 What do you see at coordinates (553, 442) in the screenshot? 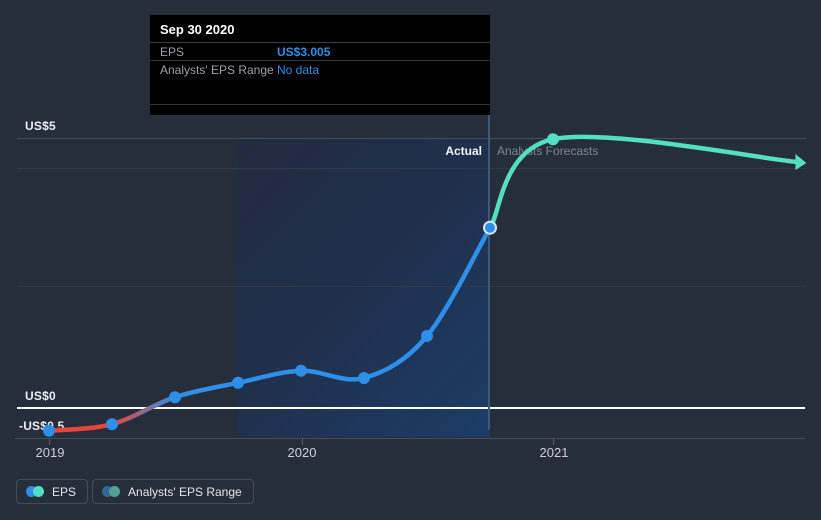
I see `x-tick-2021` at bounding box center [553, 442].